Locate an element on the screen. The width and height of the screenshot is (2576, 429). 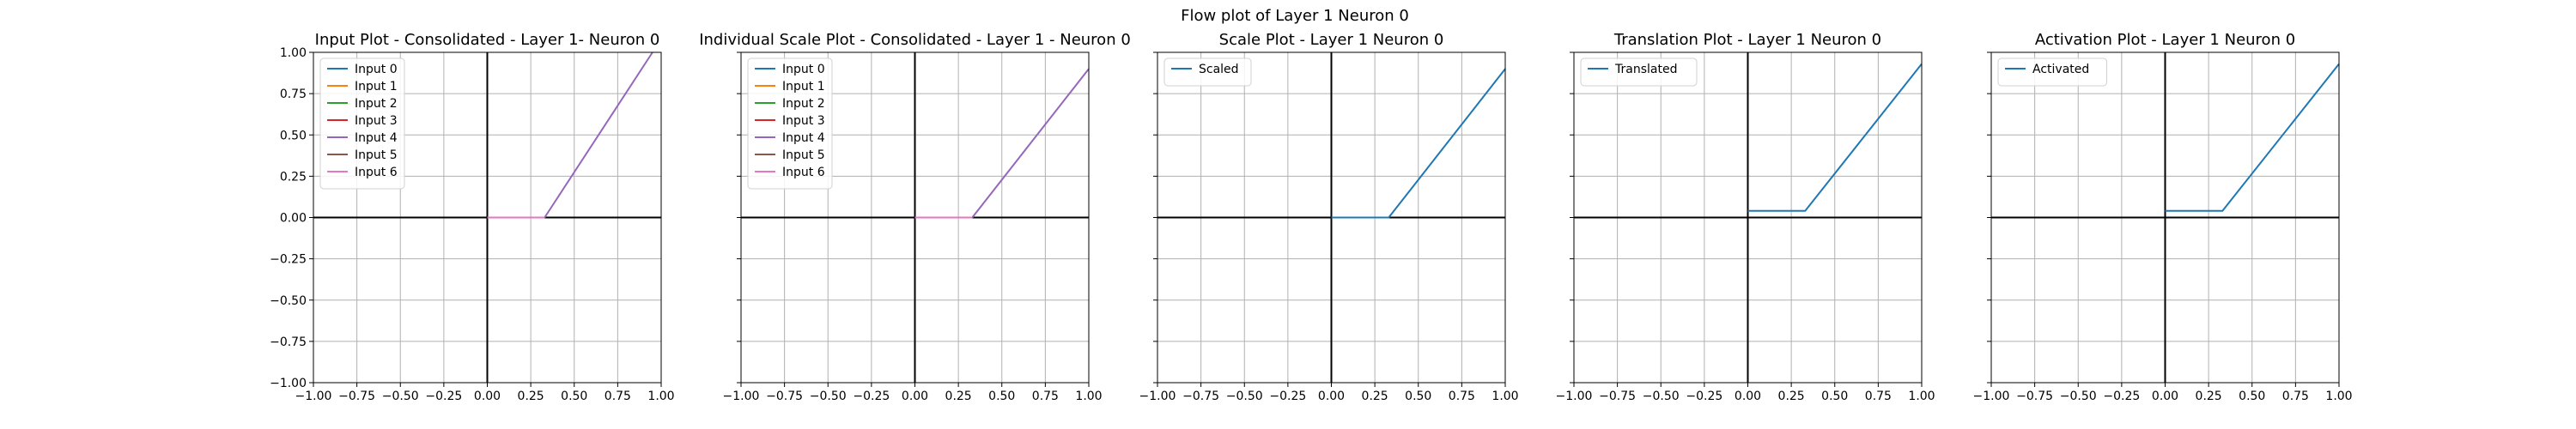
y-tick-label: 0.50 is located at coordinates (293, 135).